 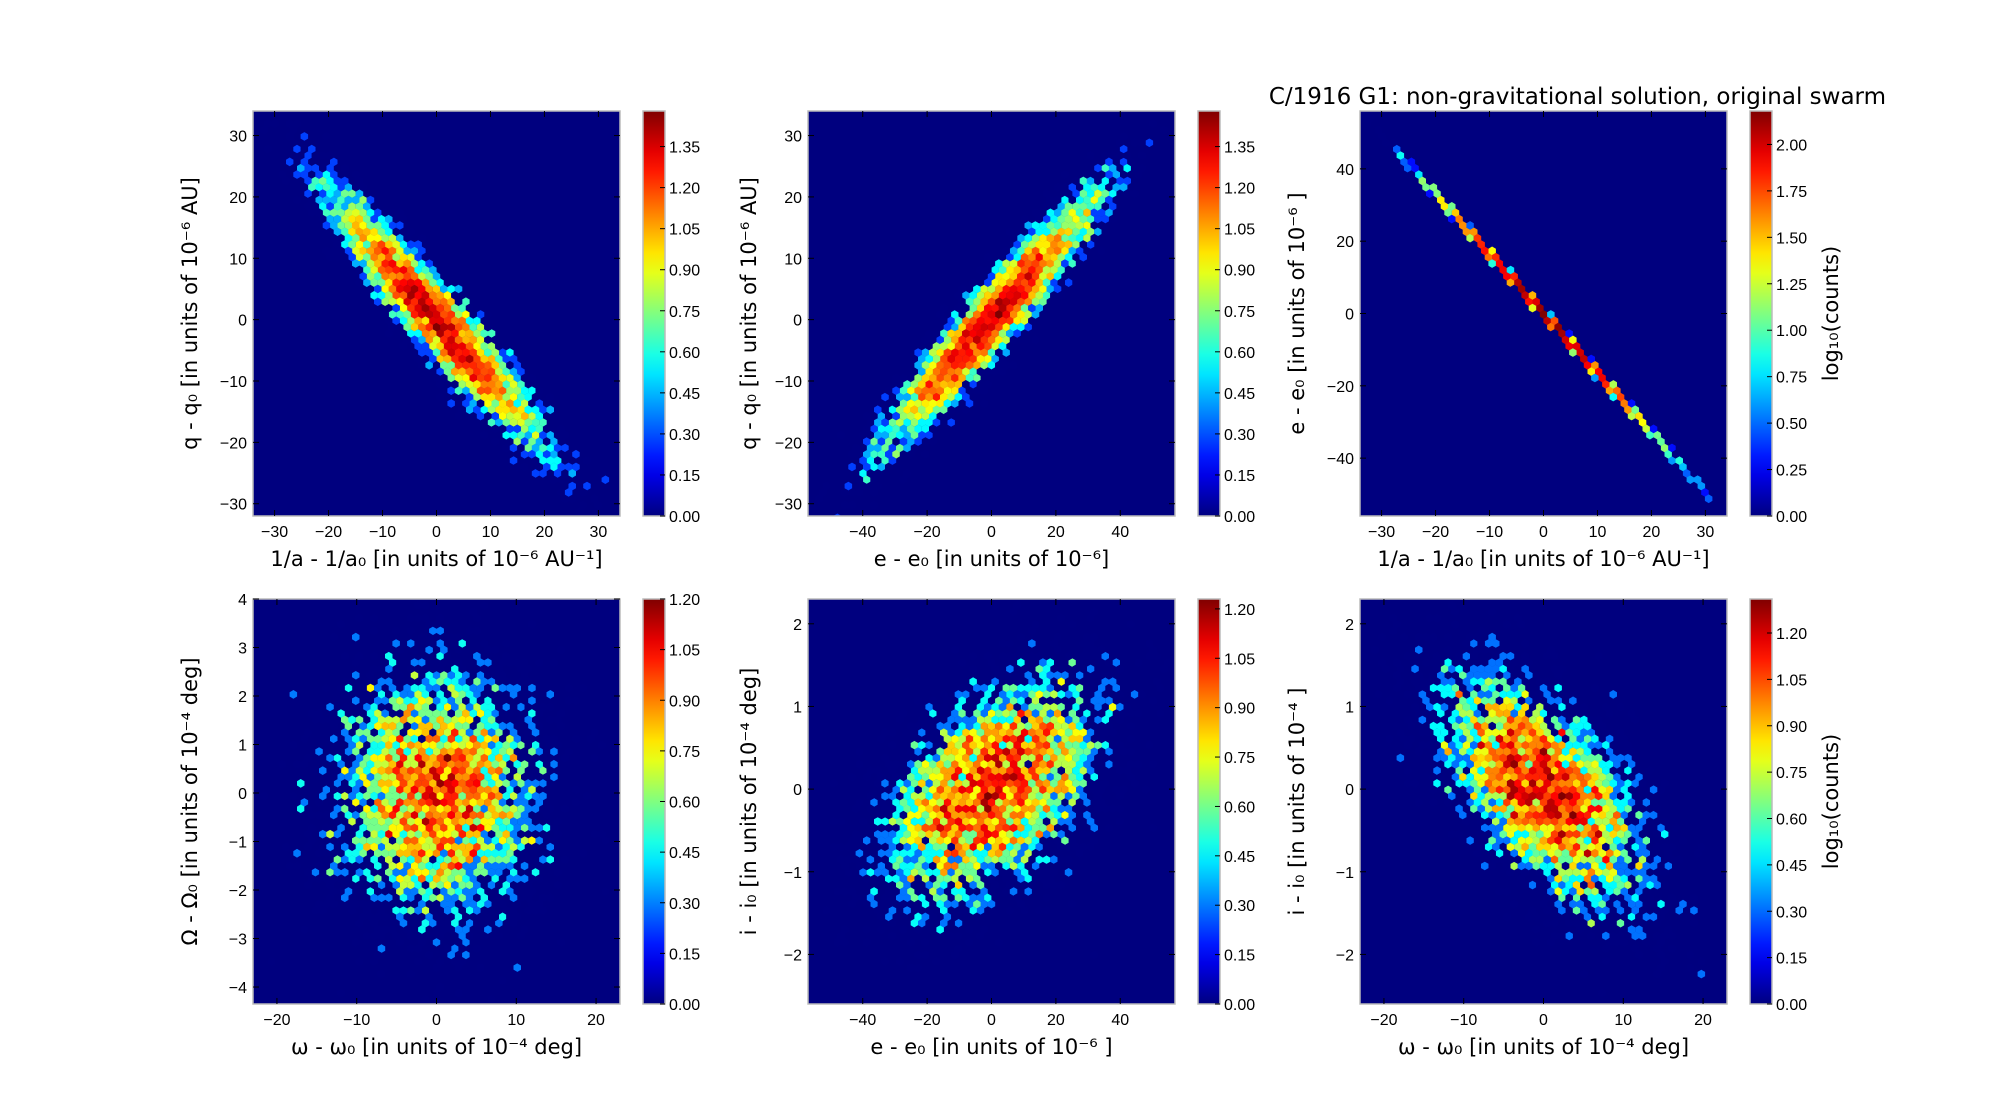 I want to click on colorbar-tick-label: 0.50, so click(x=1791, y=424).